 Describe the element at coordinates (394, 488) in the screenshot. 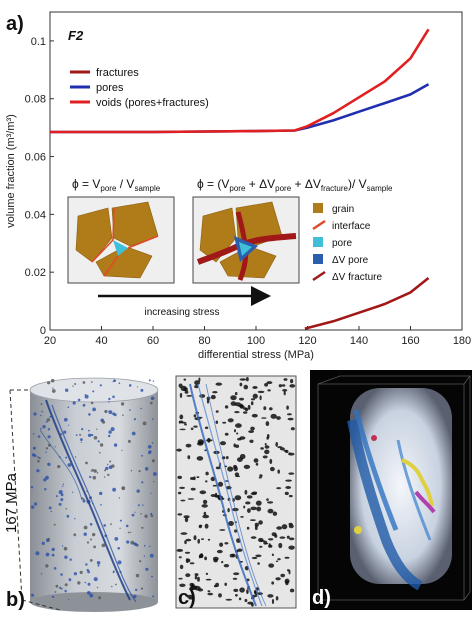

I see `bounding-box` at that location.